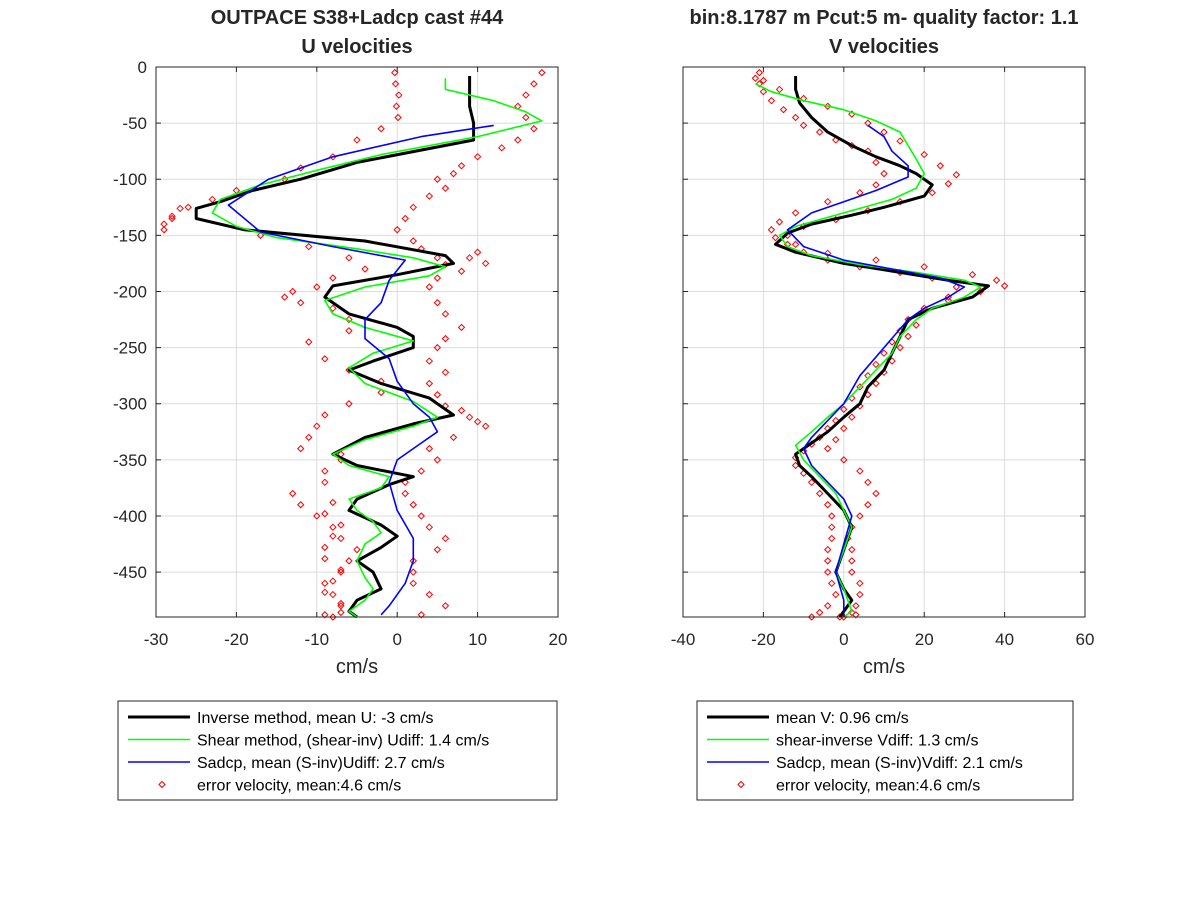 The width and height of the screenshot is (1200, 900). Describe the element at coordinates (315, 718) in the screenshot. I see `u-legend-label-inverse: Inverse method, mean U: -3 cm/s` at that location.